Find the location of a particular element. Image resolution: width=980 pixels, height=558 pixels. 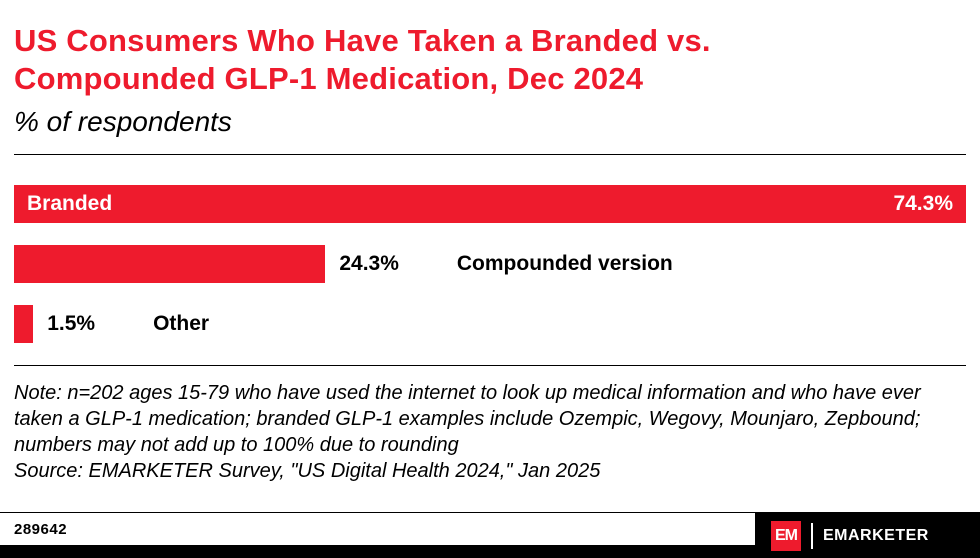

header-divider is located at coordinates (490, 154).